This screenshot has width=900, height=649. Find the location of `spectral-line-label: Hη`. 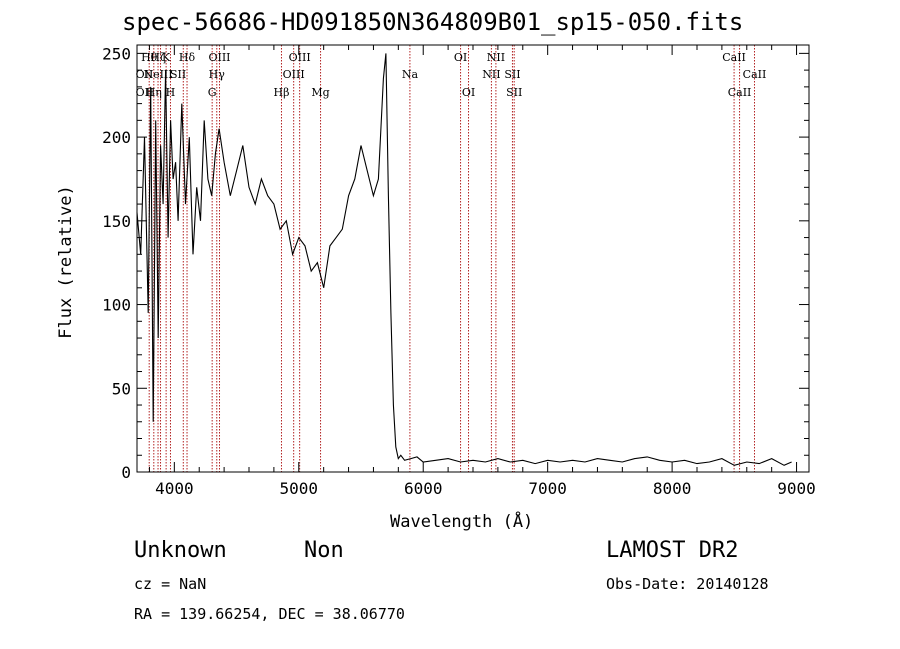

spectral-line-label: Hη is located at coordinates (154, 92).